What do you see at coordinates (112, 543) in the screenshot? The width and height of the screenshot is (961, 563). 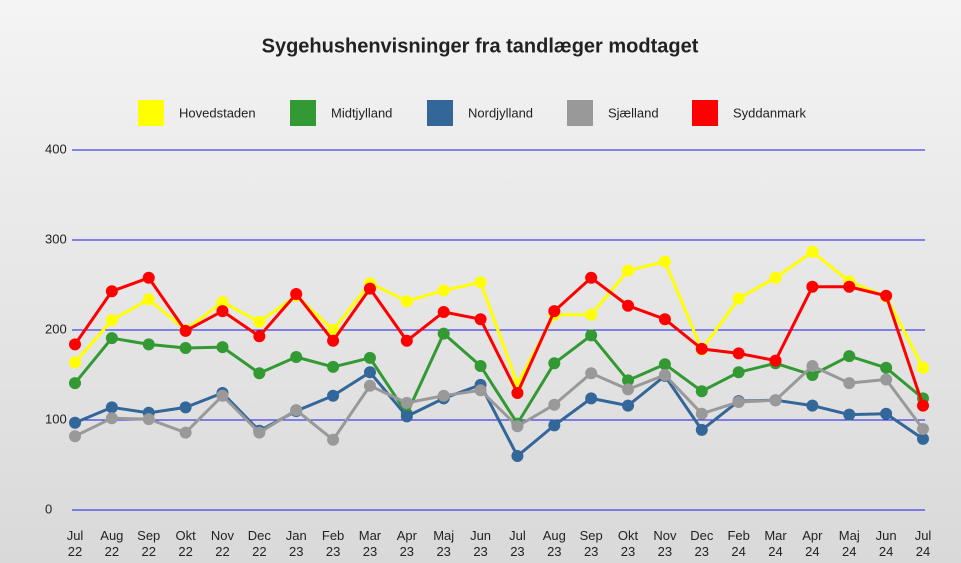 I see `x-tick-label: Aug 22` at bounding box center [112, 543].